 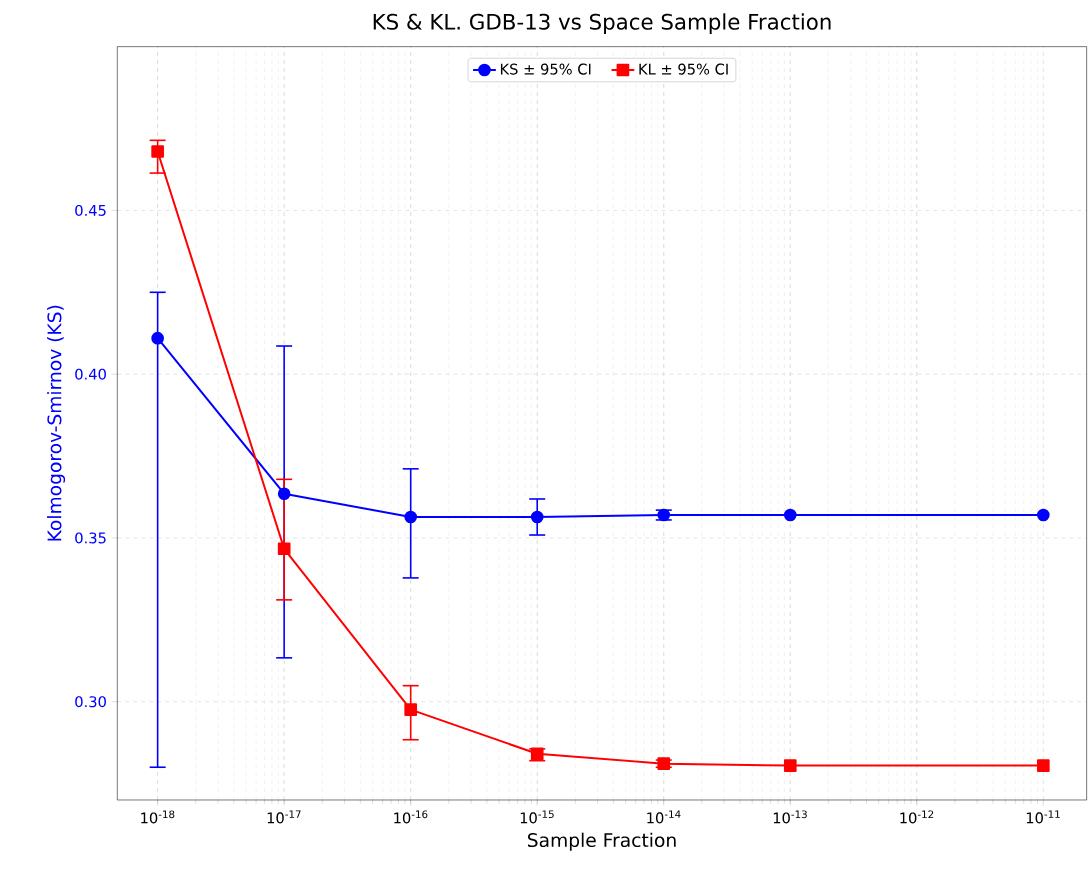 I want to click on y-tick-label: 0.45, so click(x=90, y=210).